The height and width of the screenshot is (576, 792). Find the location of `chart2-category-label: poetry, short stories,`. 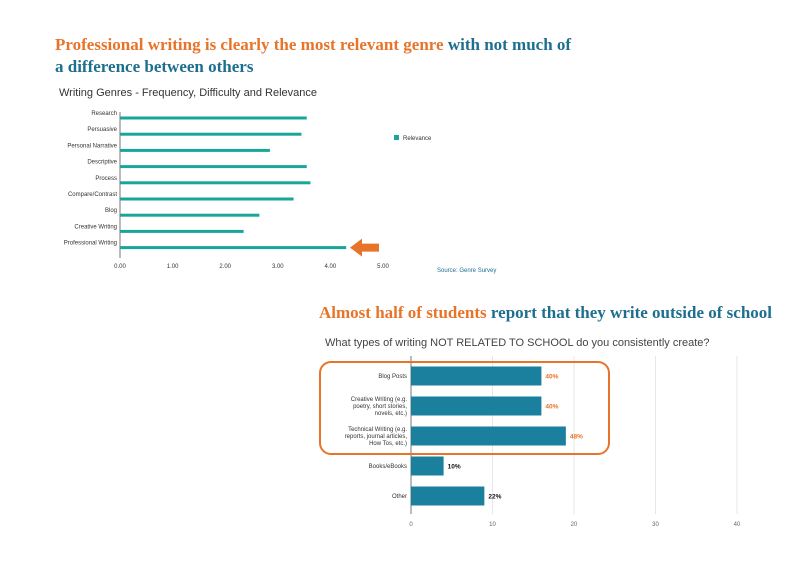

chart2-category-label: poetry, short stories, is located at coordinates (380, 407).